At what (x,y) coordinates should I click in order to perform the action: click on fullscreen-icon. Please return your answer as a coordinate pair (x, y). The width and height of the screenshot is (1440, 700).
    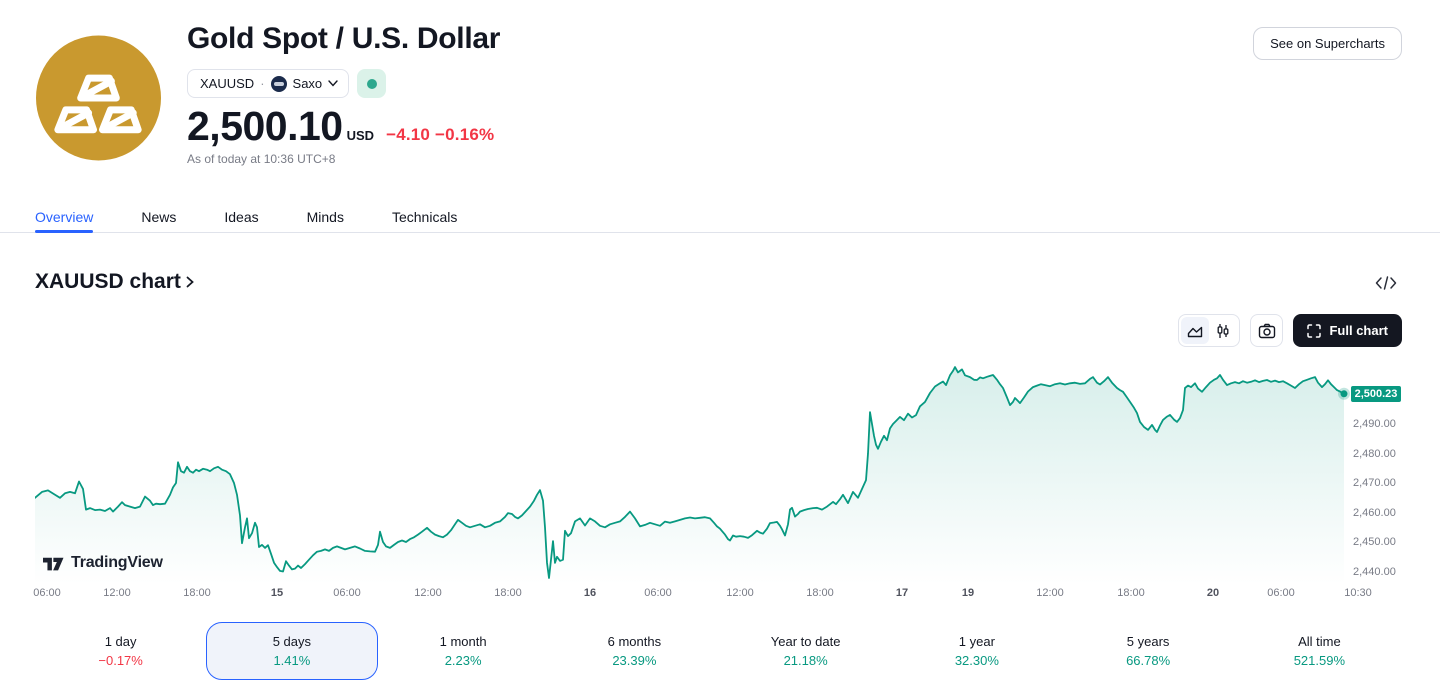
    Looking at the image, I should click on (1314, 330).